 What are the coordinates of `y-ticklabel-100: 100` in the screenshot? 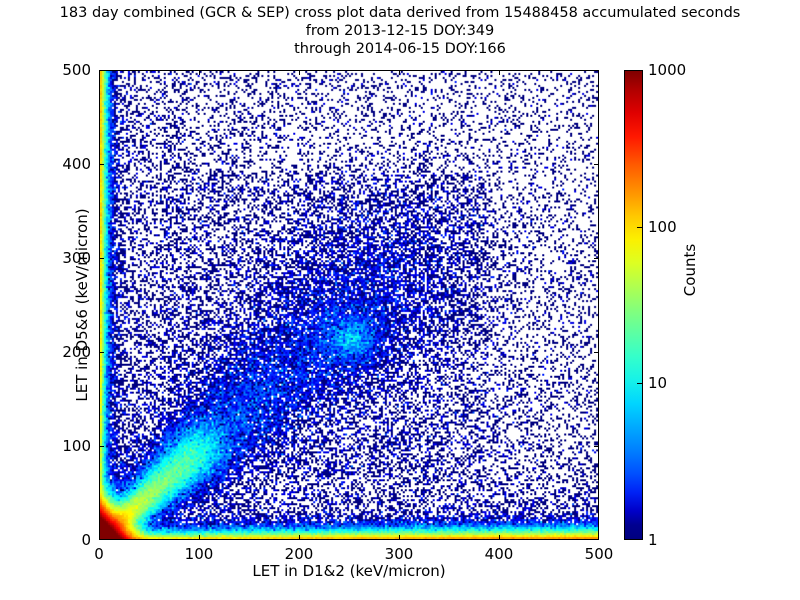 It's located at (76, 446).